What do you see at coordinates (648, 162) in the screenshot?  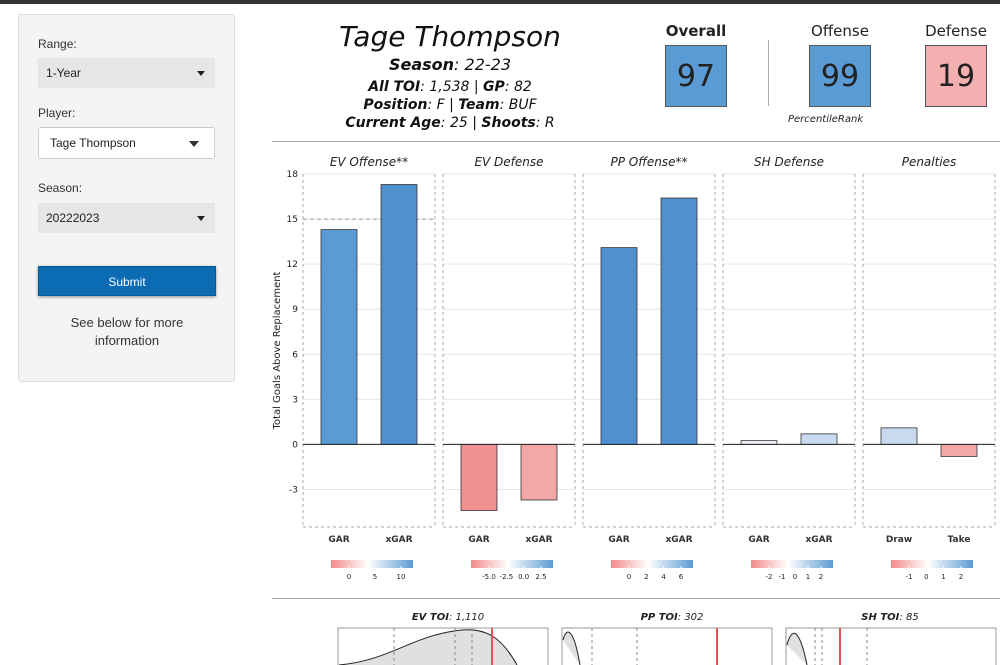 I see `panel-title: PP Offense**` at bounding box center [648, 162].